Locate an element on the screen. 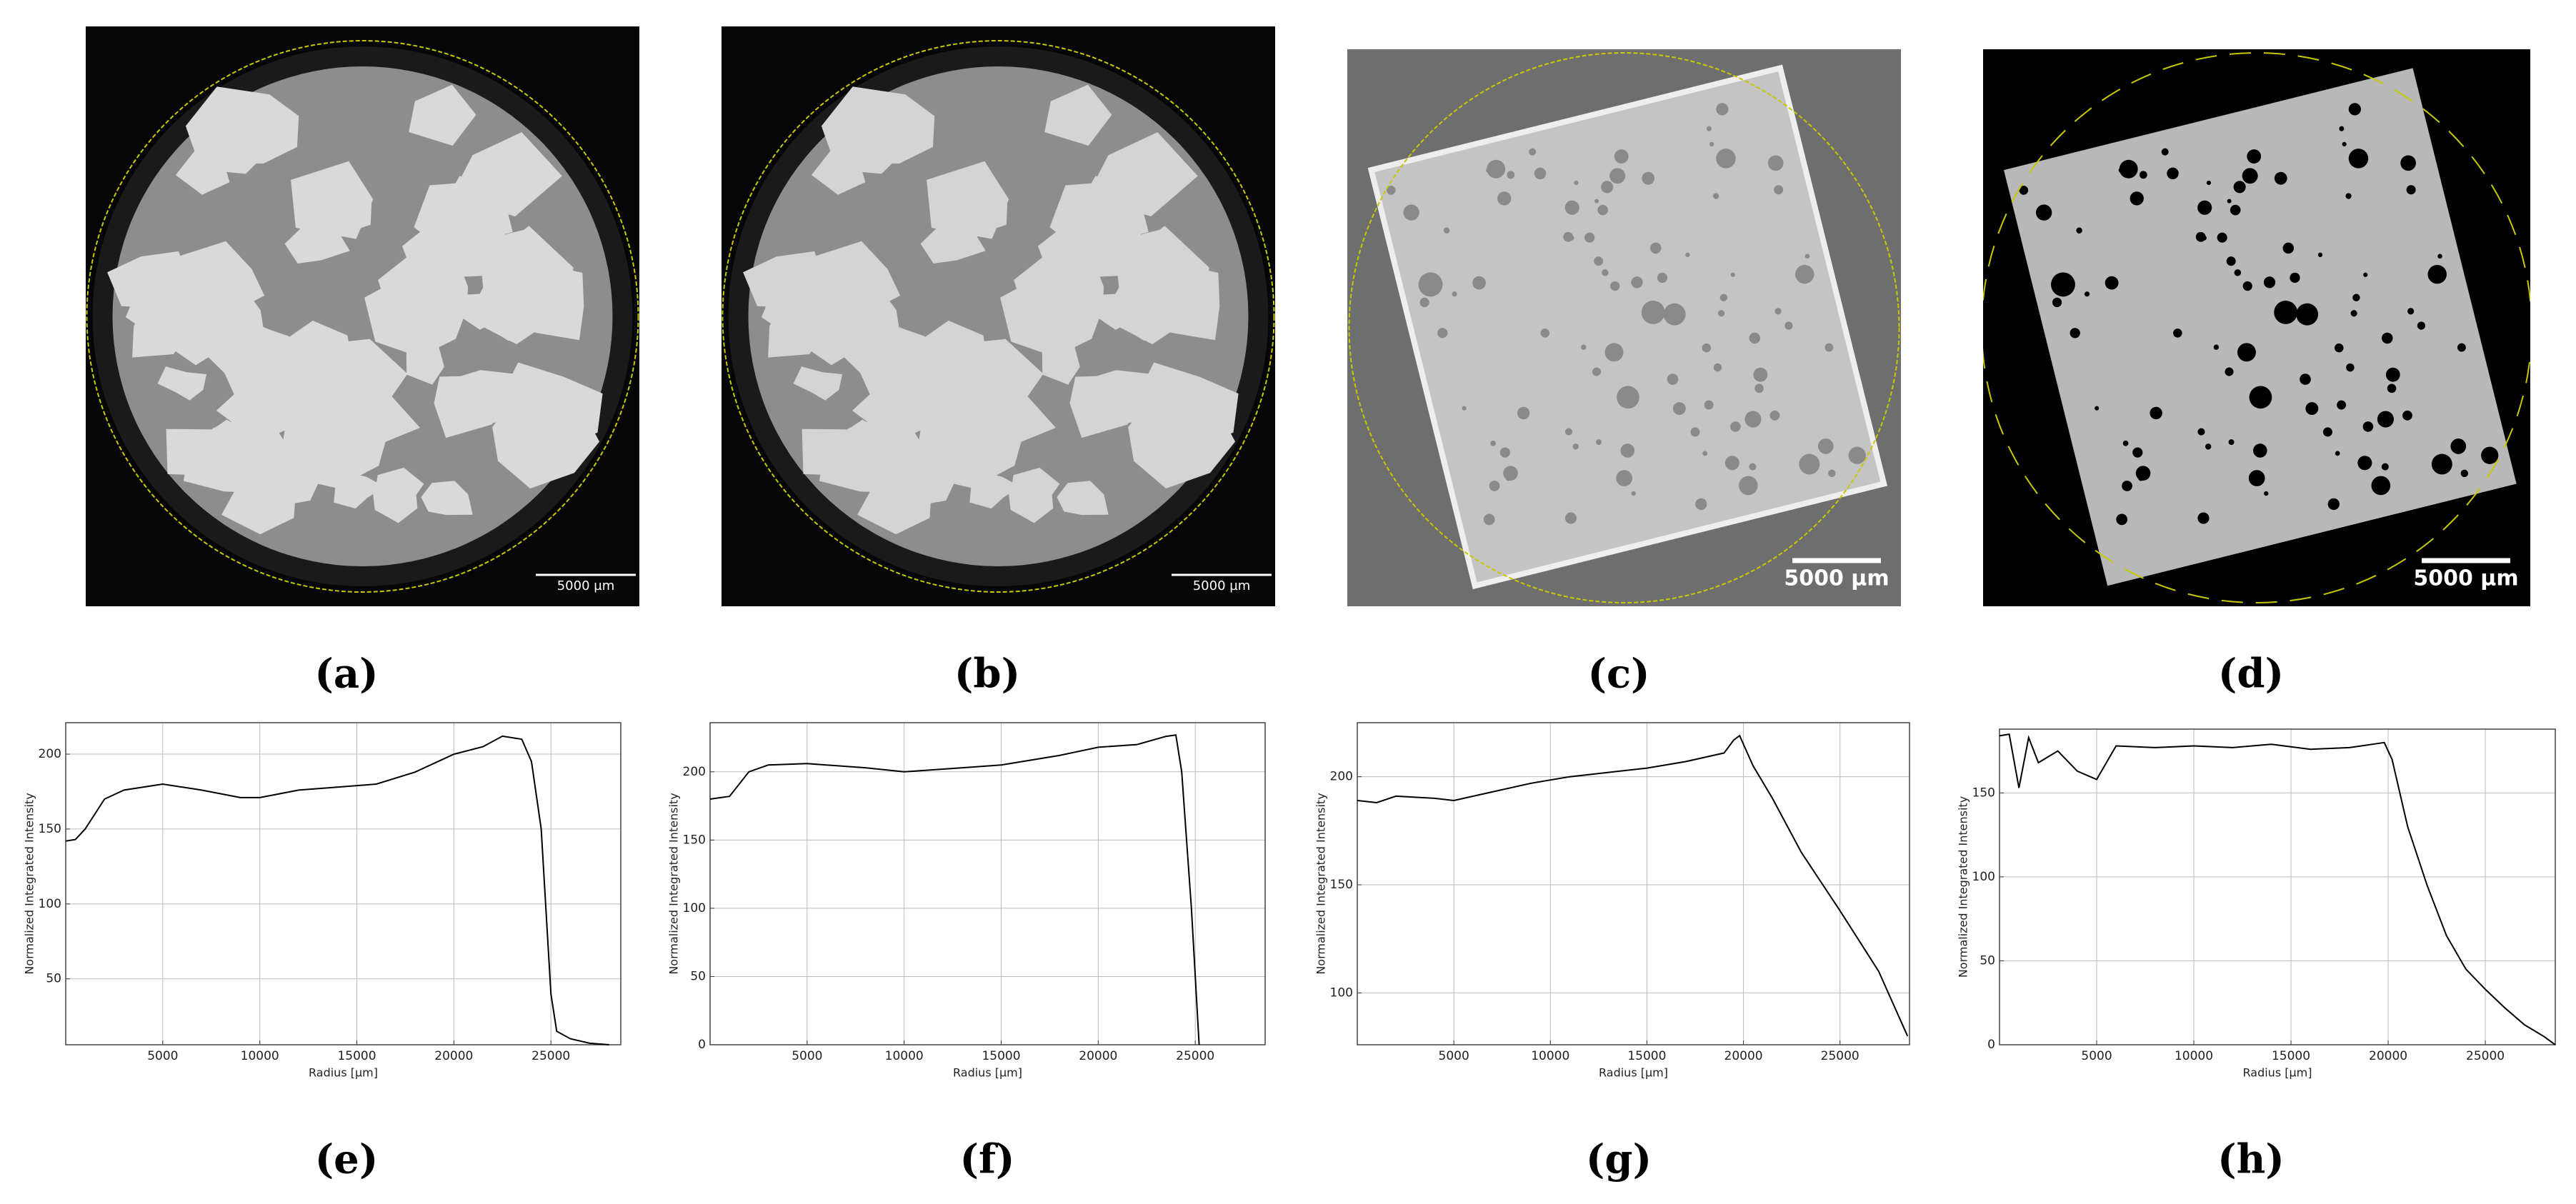 The height and width of the screenshot is (1204, 2576). panel-caption: (d) is located at coordinates (2251, 675).